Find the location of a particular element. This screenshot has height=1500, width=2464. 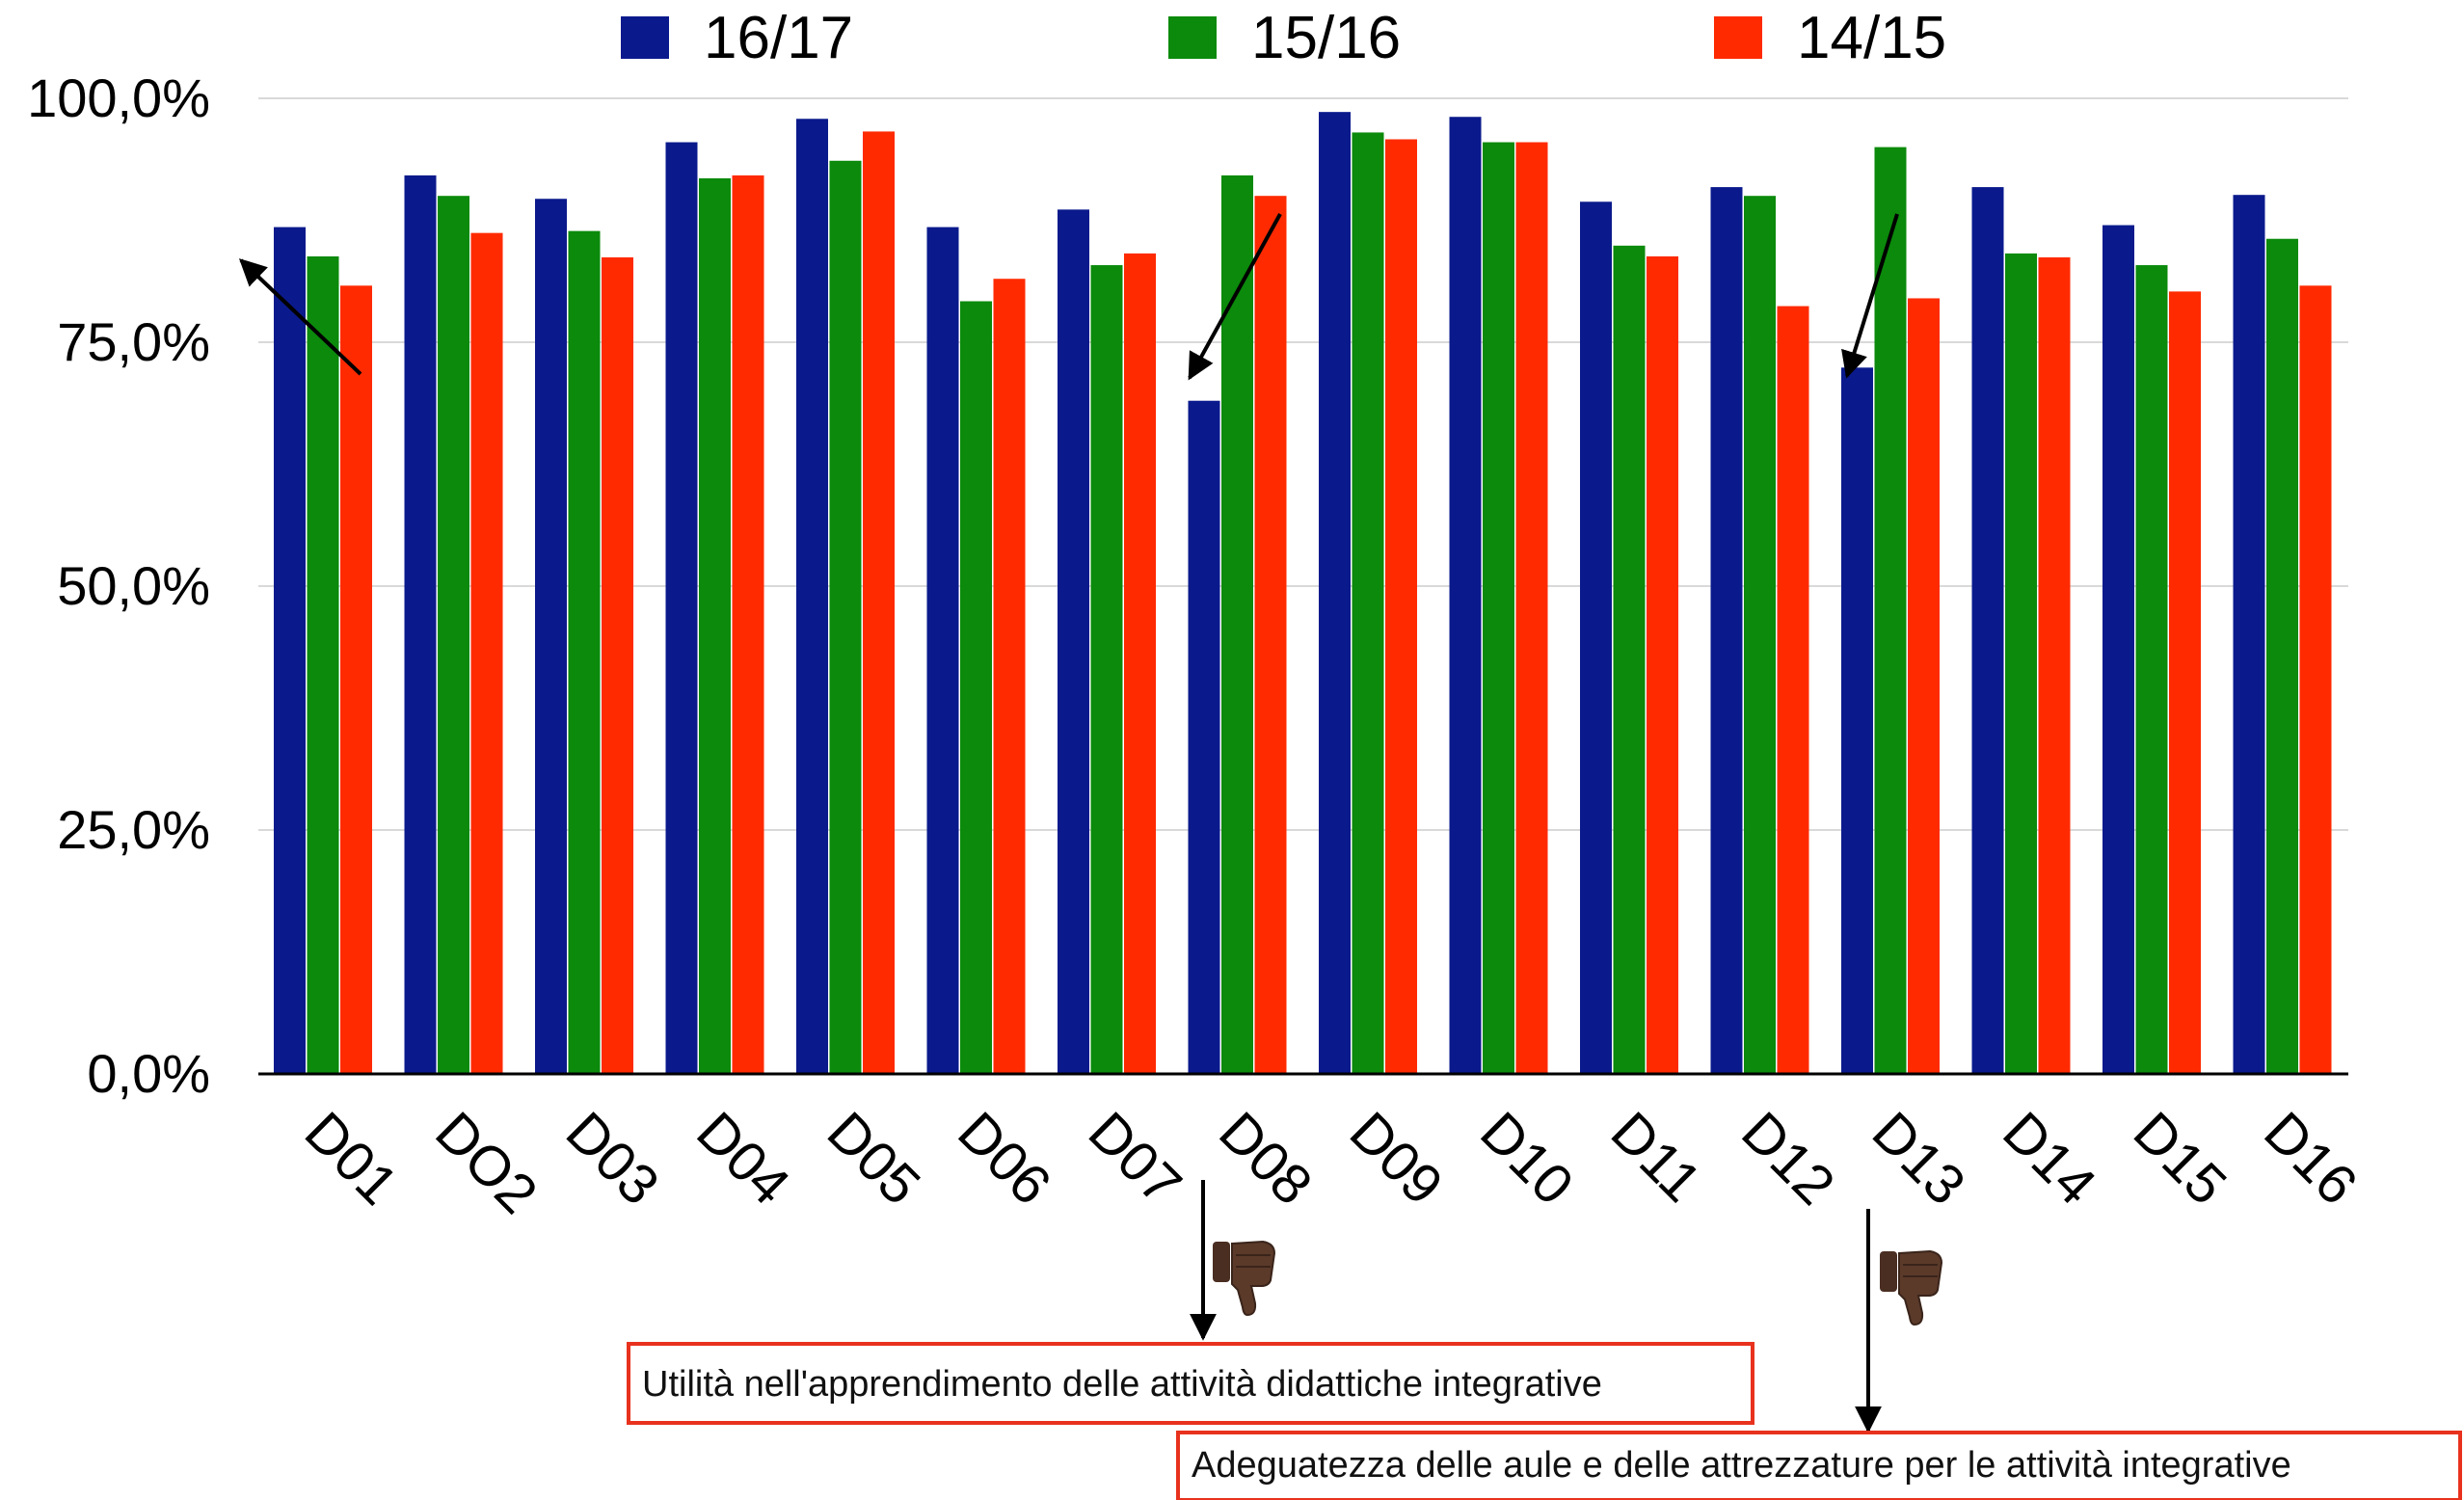

legend-label: 14/15 is located at coordinates (1872, 38).